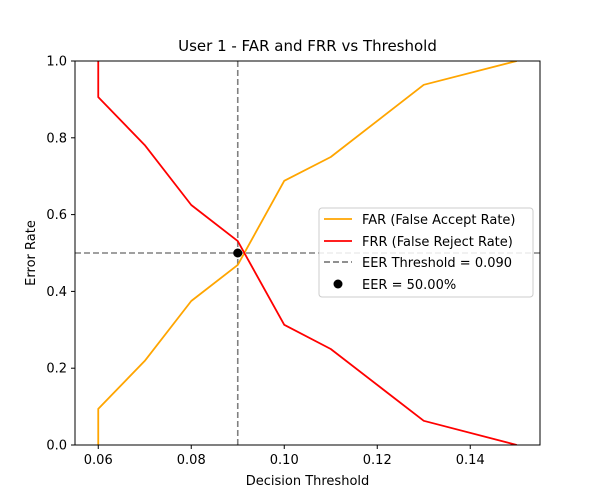  I want to click on legend-eer-point-swatch, so click(338, 284).